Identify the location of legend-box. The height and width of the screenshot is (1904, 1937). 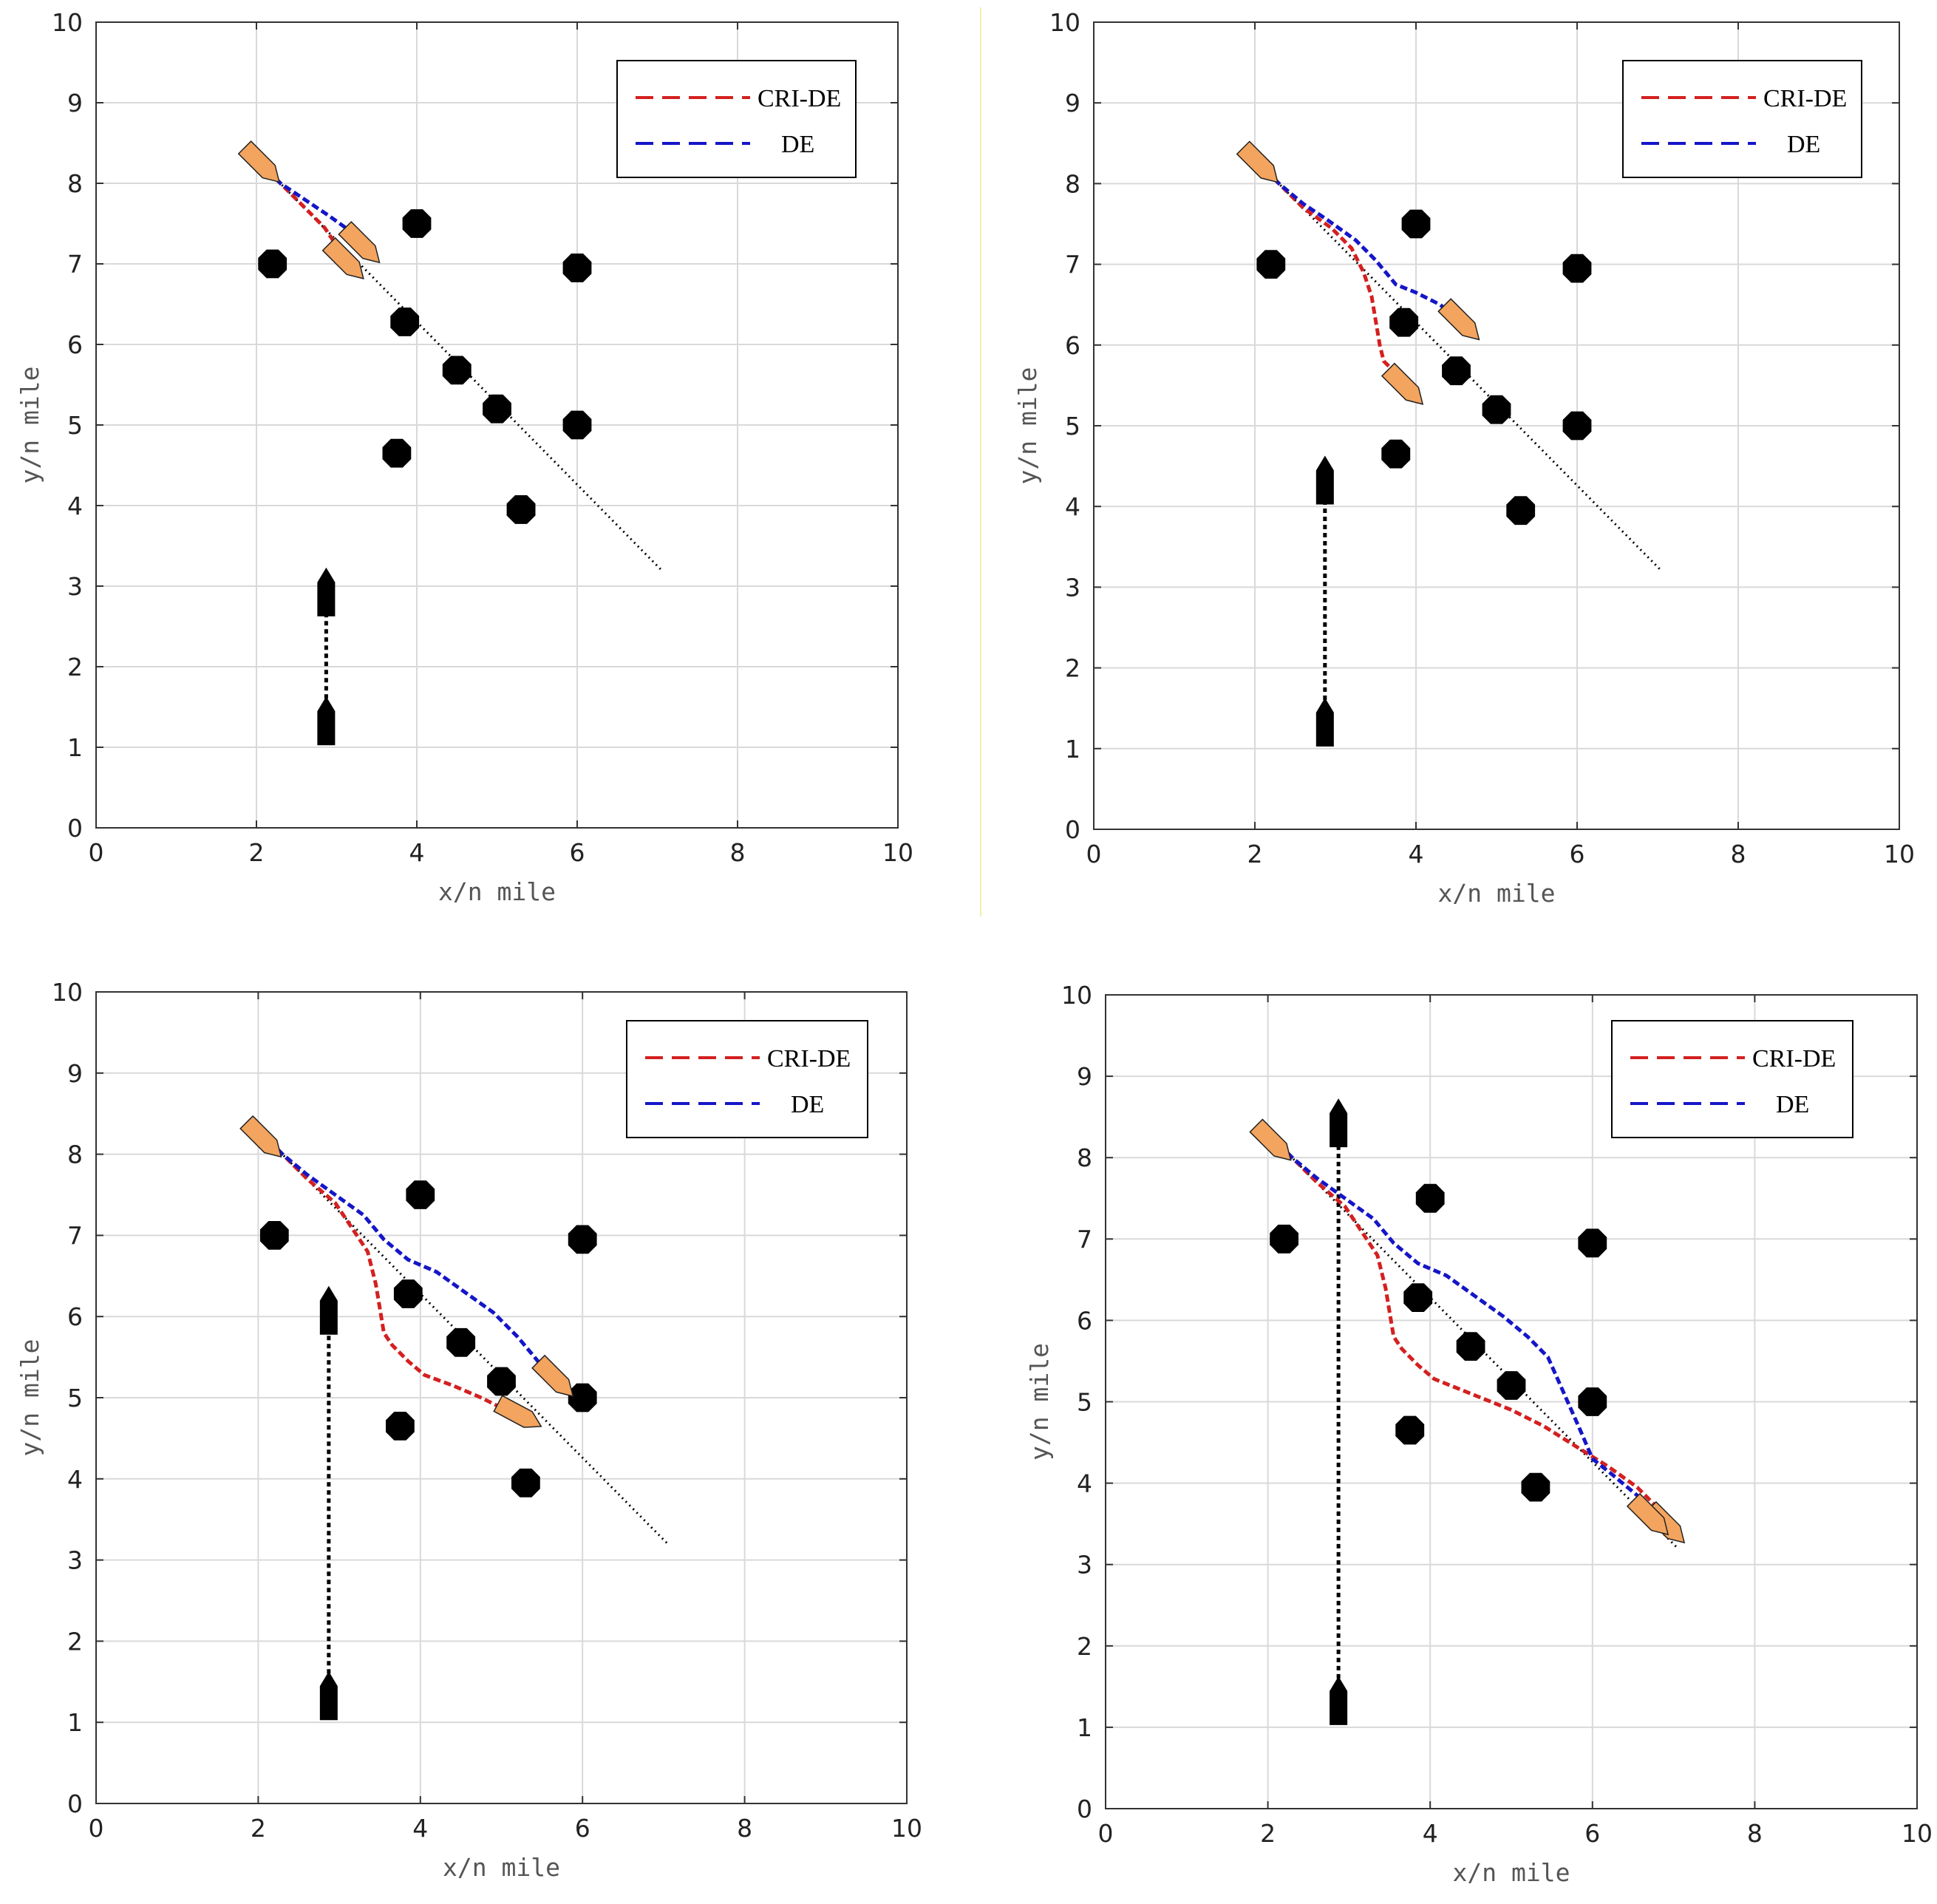
(1742, 119).